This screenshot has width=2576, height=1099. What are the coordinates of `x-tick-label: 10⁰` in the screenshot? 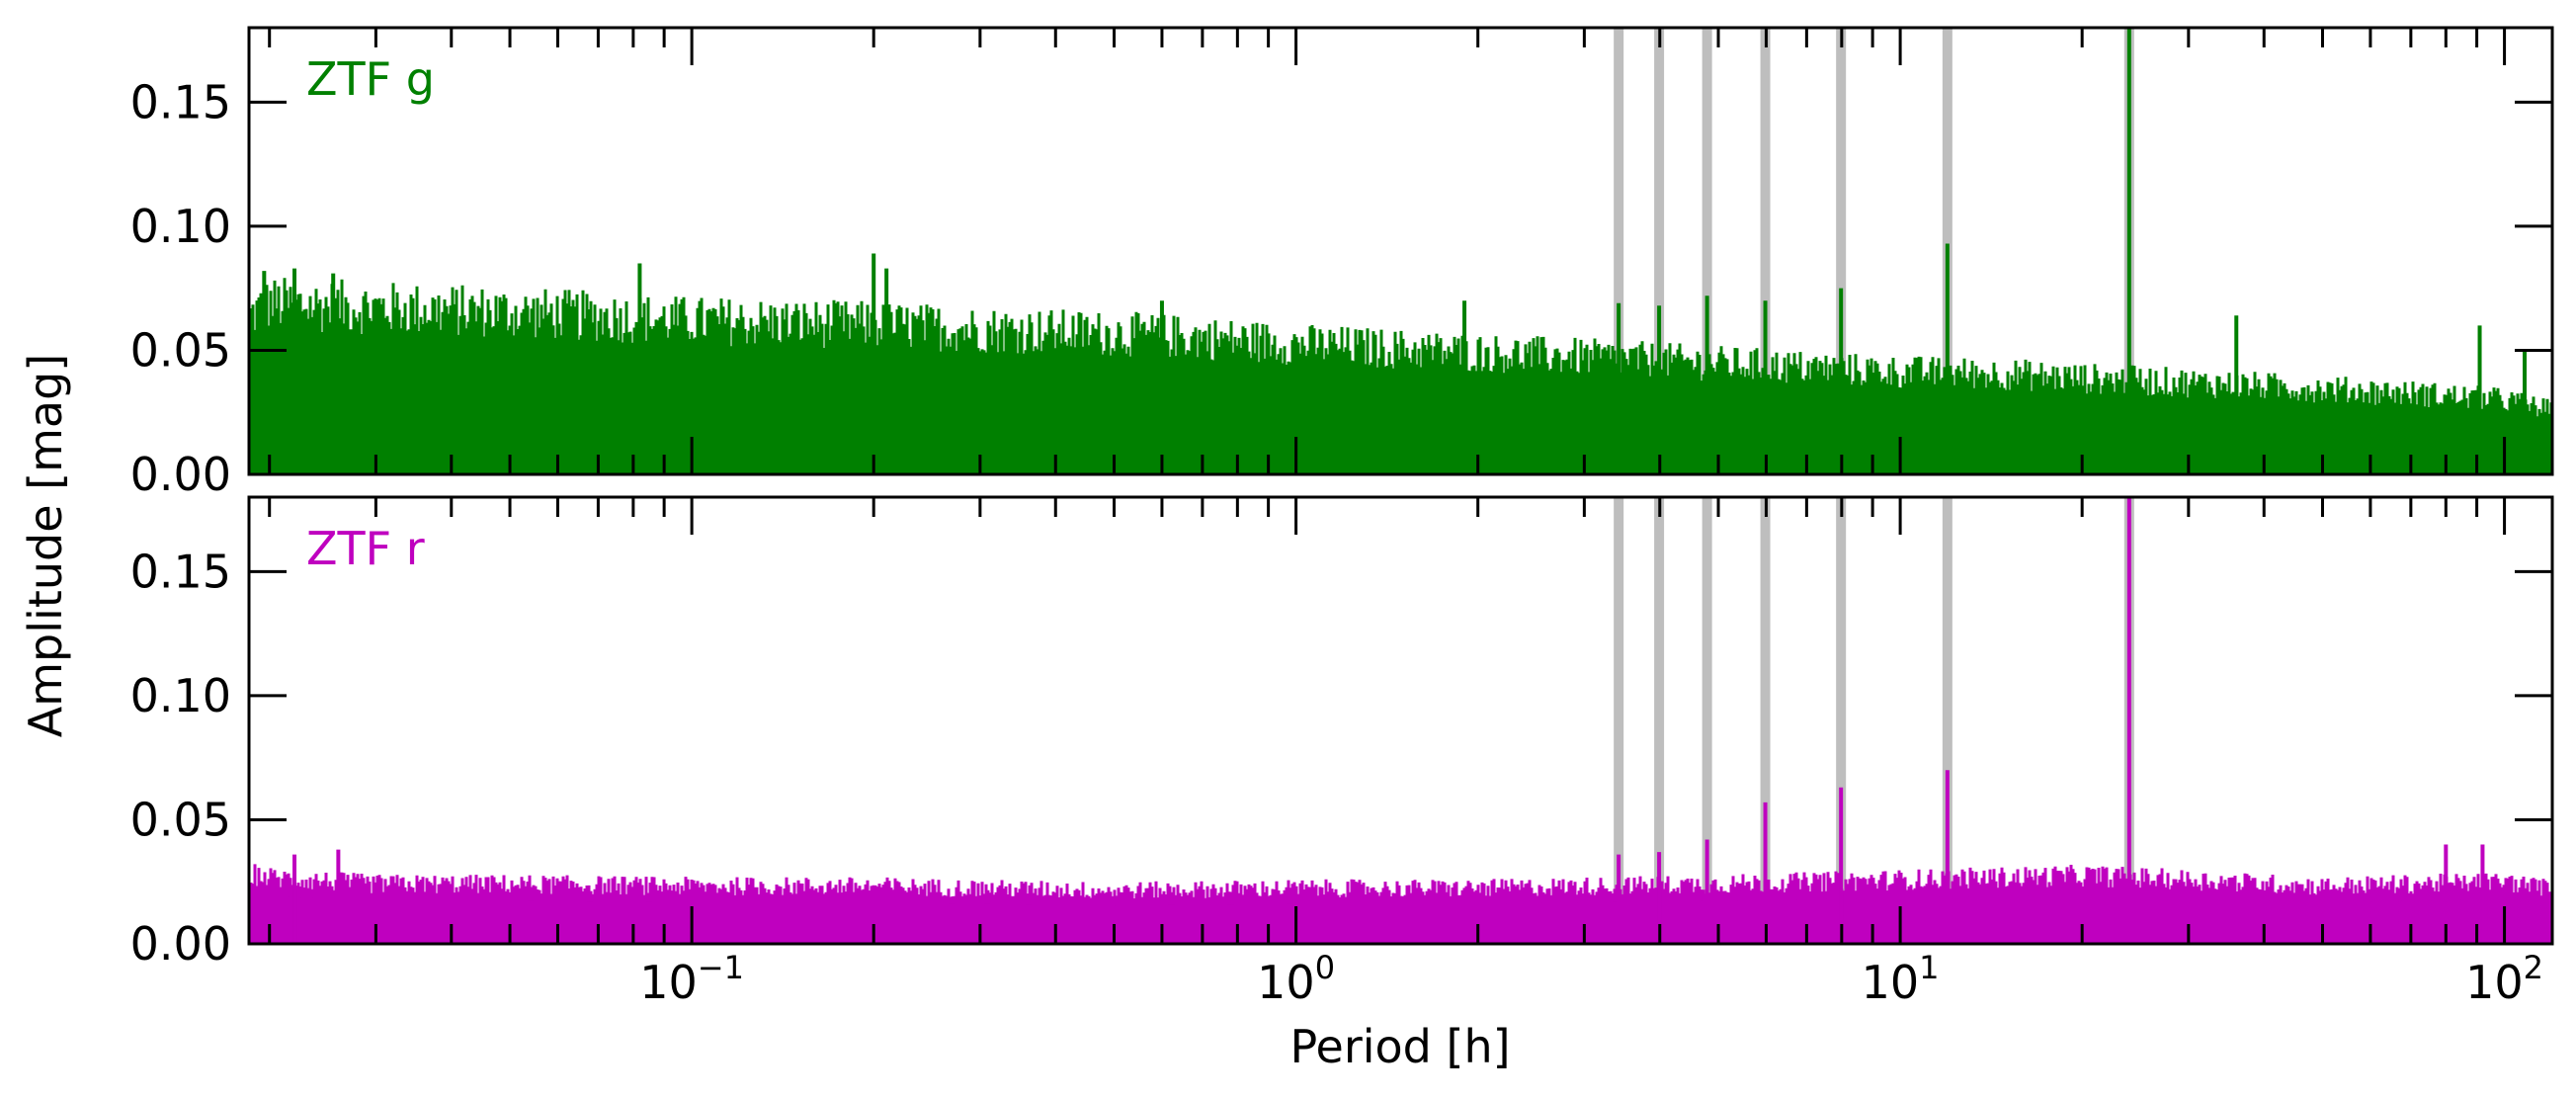 It's located at (1296, 979).